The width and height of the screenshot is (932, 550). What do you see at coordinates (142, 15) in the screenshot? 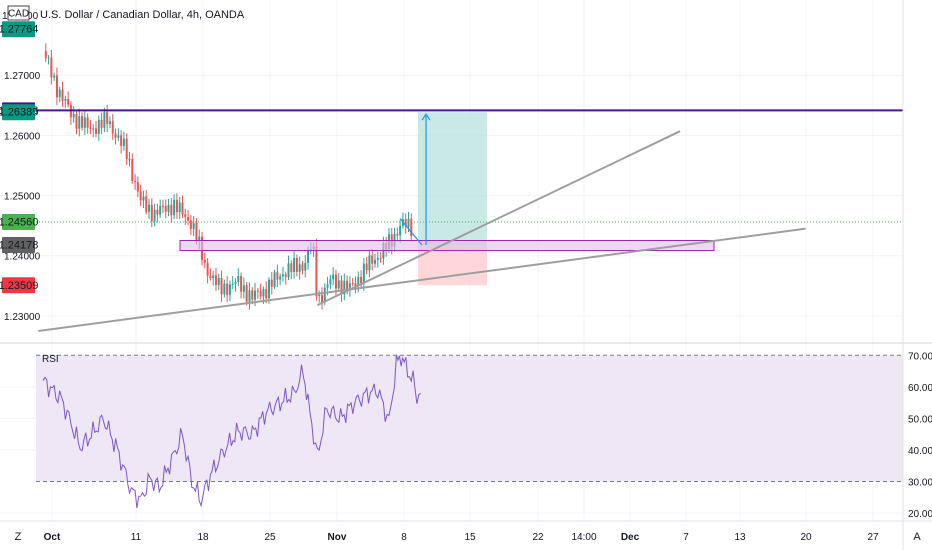
I see `symbol-title: U.S. Dollar / Canadian Dollar, 4h, OANDA` at bounding box center [142, 15].